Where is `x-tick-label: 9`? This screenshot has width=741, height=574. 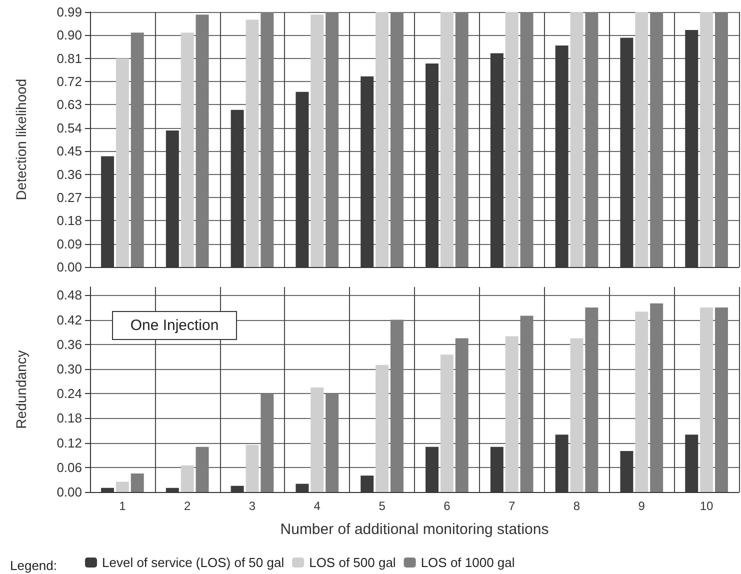
x-tick-label: 9 is located at coordinates (642, 506).